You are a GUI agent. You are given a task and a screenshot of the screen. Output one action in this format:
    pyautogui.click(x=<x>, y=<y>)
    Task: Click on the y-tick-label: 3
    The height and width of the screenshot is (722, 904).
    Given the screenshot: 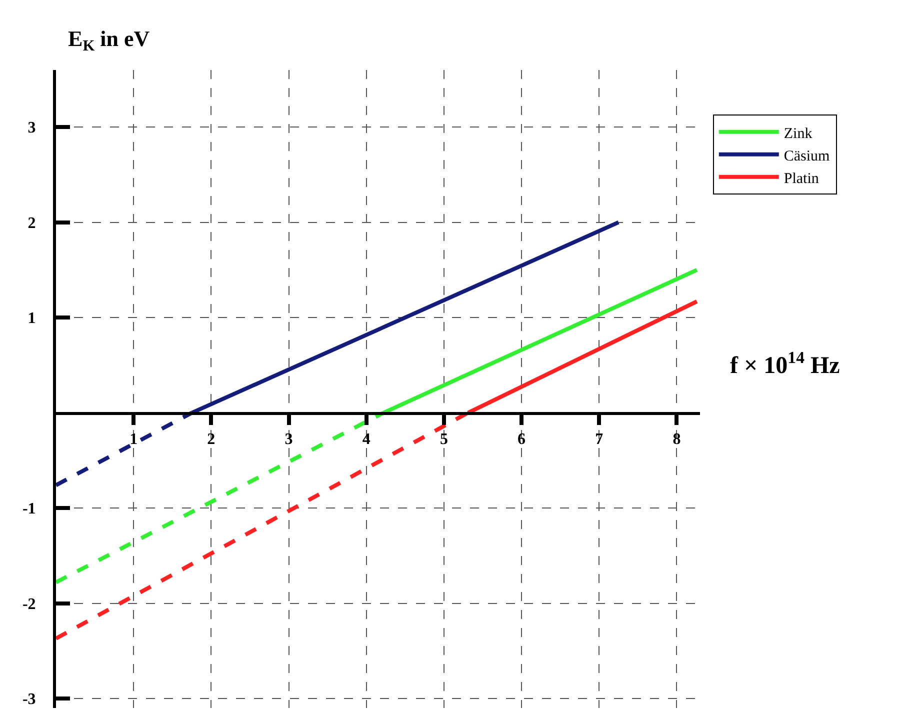 What is the action you would take?
    pyautogui.click(x=32, y=128)
    